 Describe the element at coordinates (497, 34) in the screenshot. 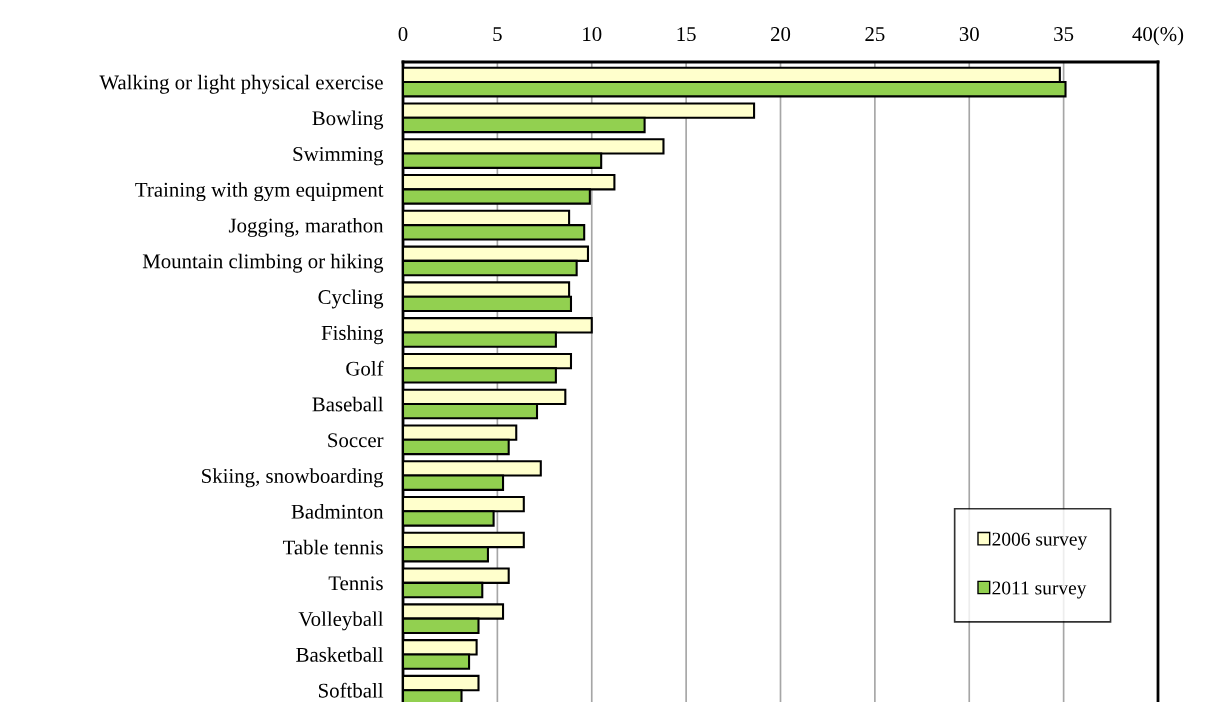

I see `x-tick-label: 5` at that location.